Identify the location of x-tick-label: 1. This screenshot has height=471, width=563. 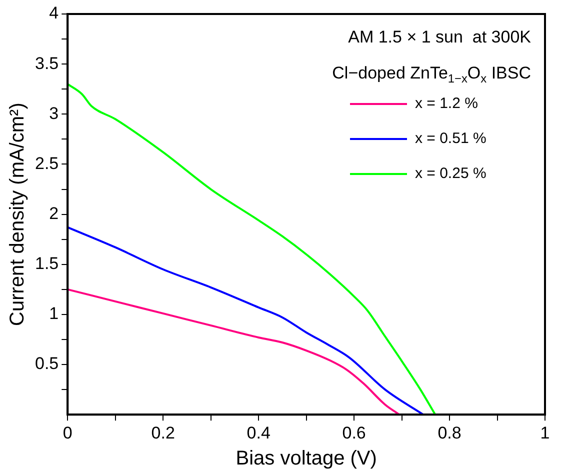
(545, 432).